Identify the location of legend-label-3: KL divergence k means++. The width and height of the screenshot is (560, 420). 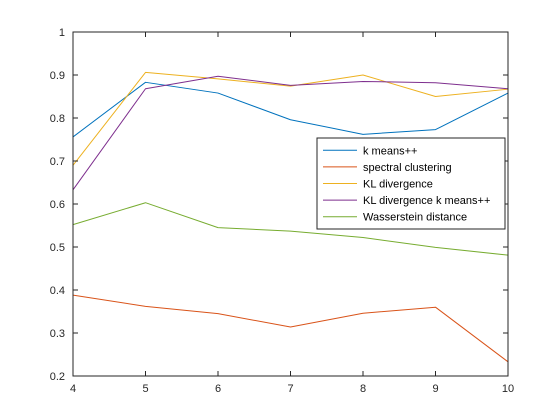
(426, 201).